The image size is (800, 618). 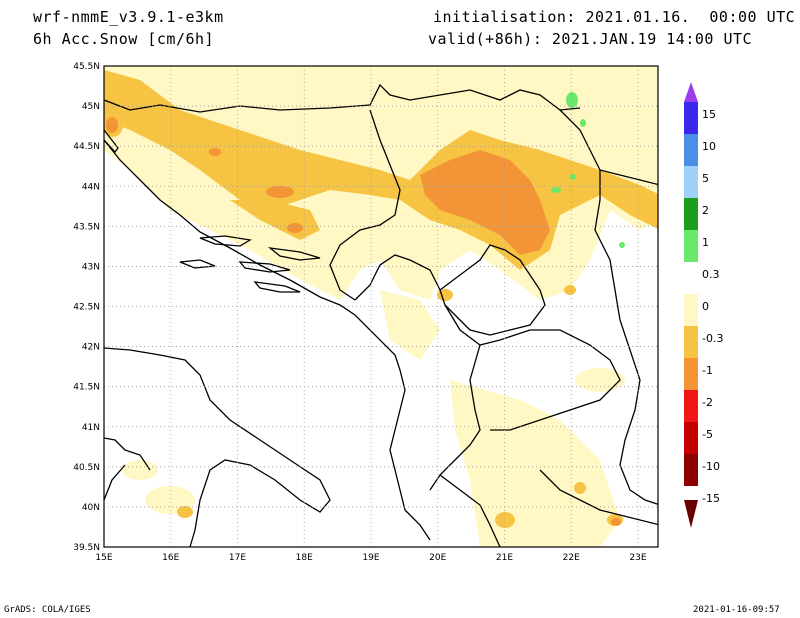 I want to click on lat-label: 39.5N, so click(x=86, y=548).